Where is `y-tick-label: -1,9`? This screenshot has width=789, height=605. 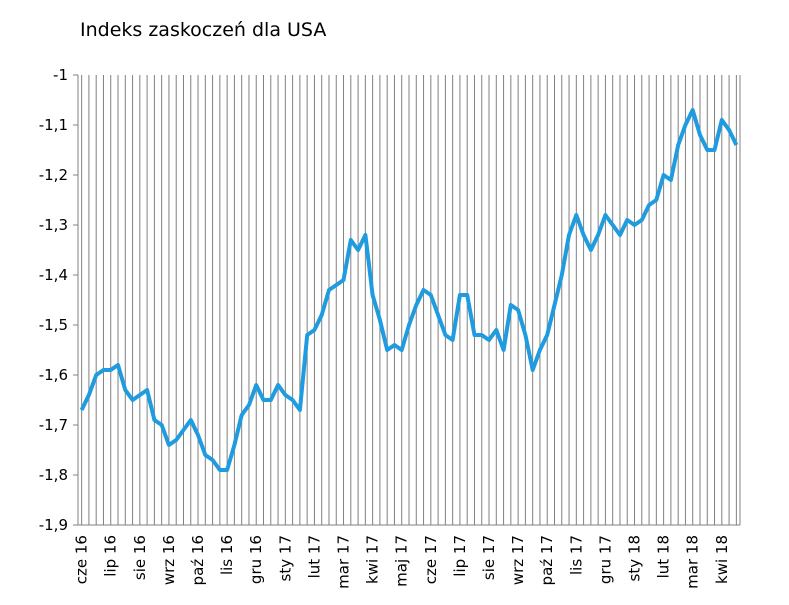 y-tick-label: -1,9 is located at coordinates (53, 525).